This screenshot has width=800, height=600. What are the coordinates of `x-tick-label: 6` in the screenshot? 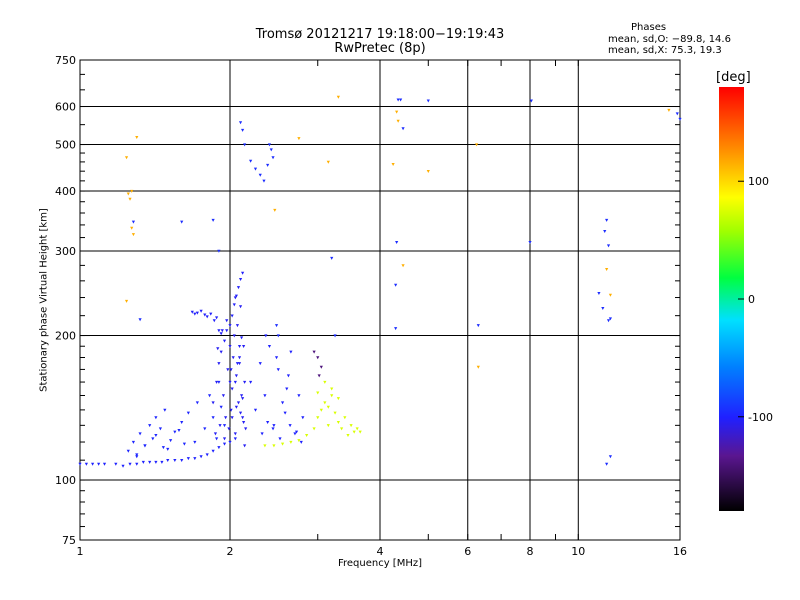 It's located at (467, 551).